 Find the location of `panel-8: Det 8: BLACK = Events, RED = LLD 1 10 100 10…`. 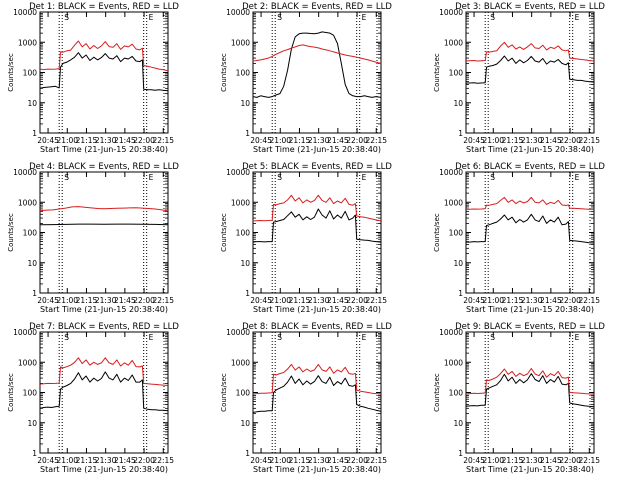

panel-8: Det 8: BLACK = Events, RED = LLD 1 10 100 10… is located at coordinates (306, 398).